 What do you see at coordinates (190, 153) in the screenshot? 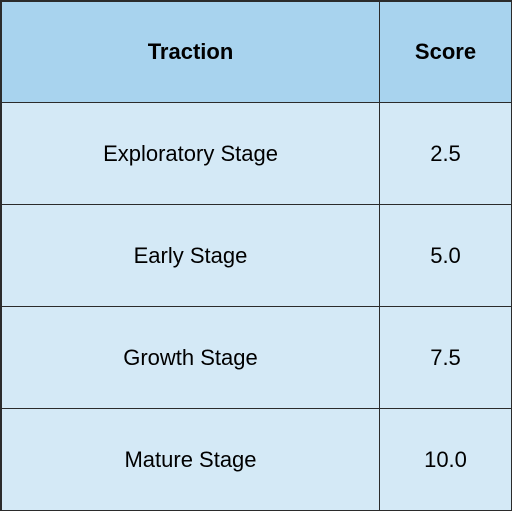
I see `traction-cell: Exploratory Stage` at bounding box center [190, 153].